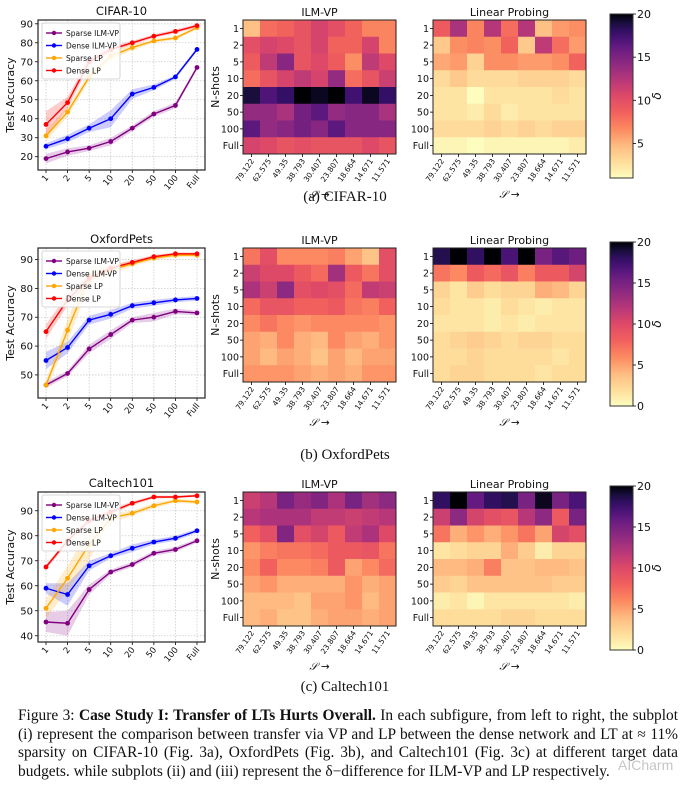 The height and width of the screenshot is (797, 690). I want to click on x-tick-label: Full, so click(193, 655).